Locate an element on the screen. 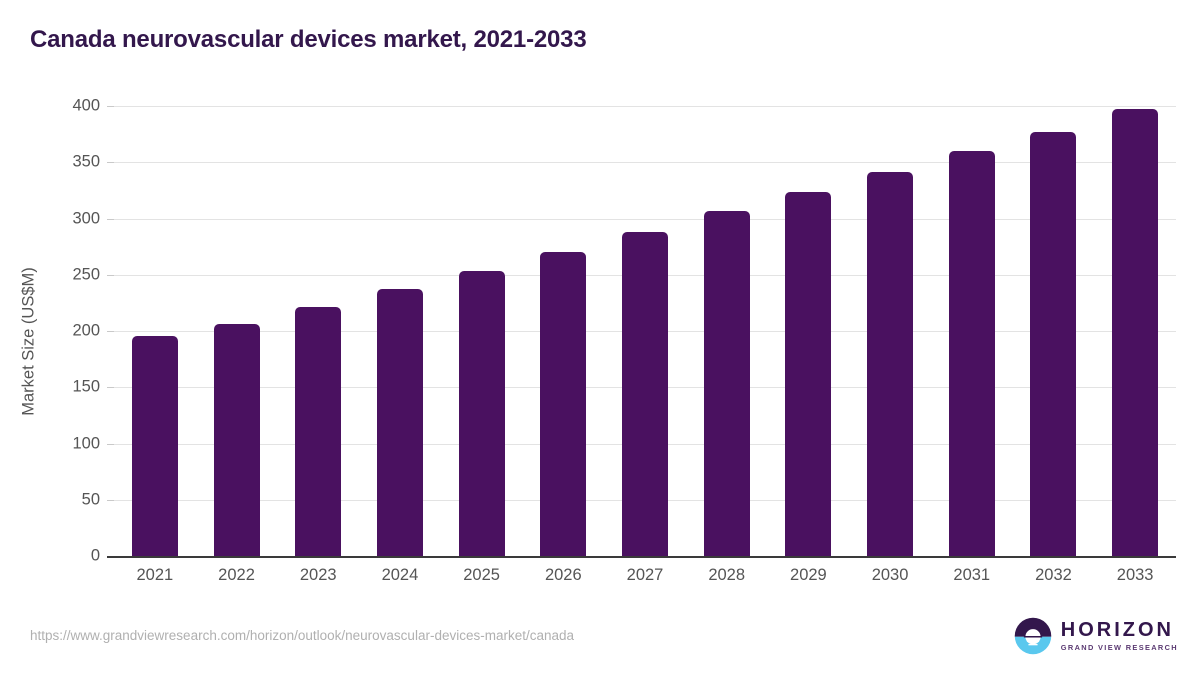 The image size is (1200, 675). bar-2026 is located at coordinates (563, 404).